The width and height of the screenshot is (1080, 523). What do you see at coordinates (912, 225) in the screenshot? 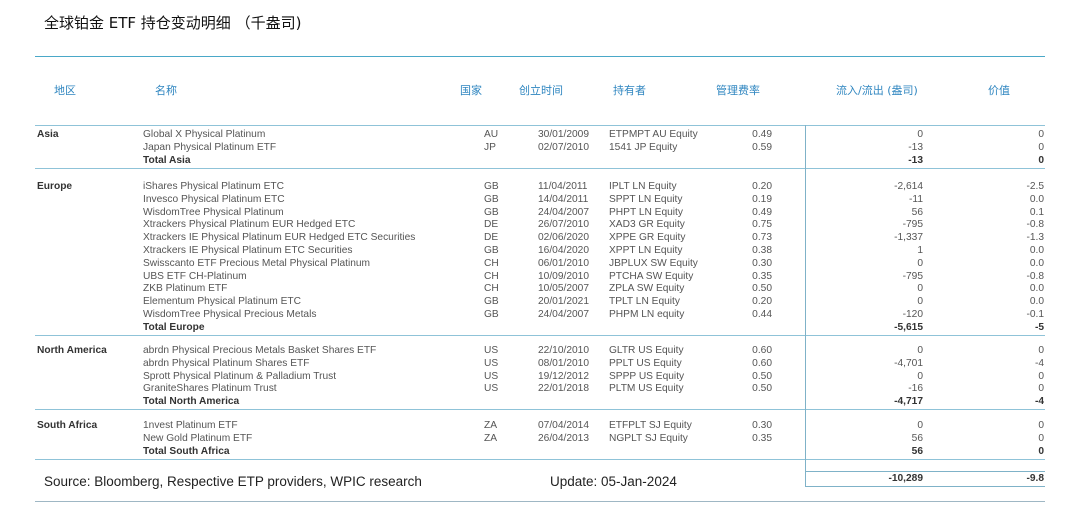
I see `flow-value: -795` at bounding box center [912, 225].